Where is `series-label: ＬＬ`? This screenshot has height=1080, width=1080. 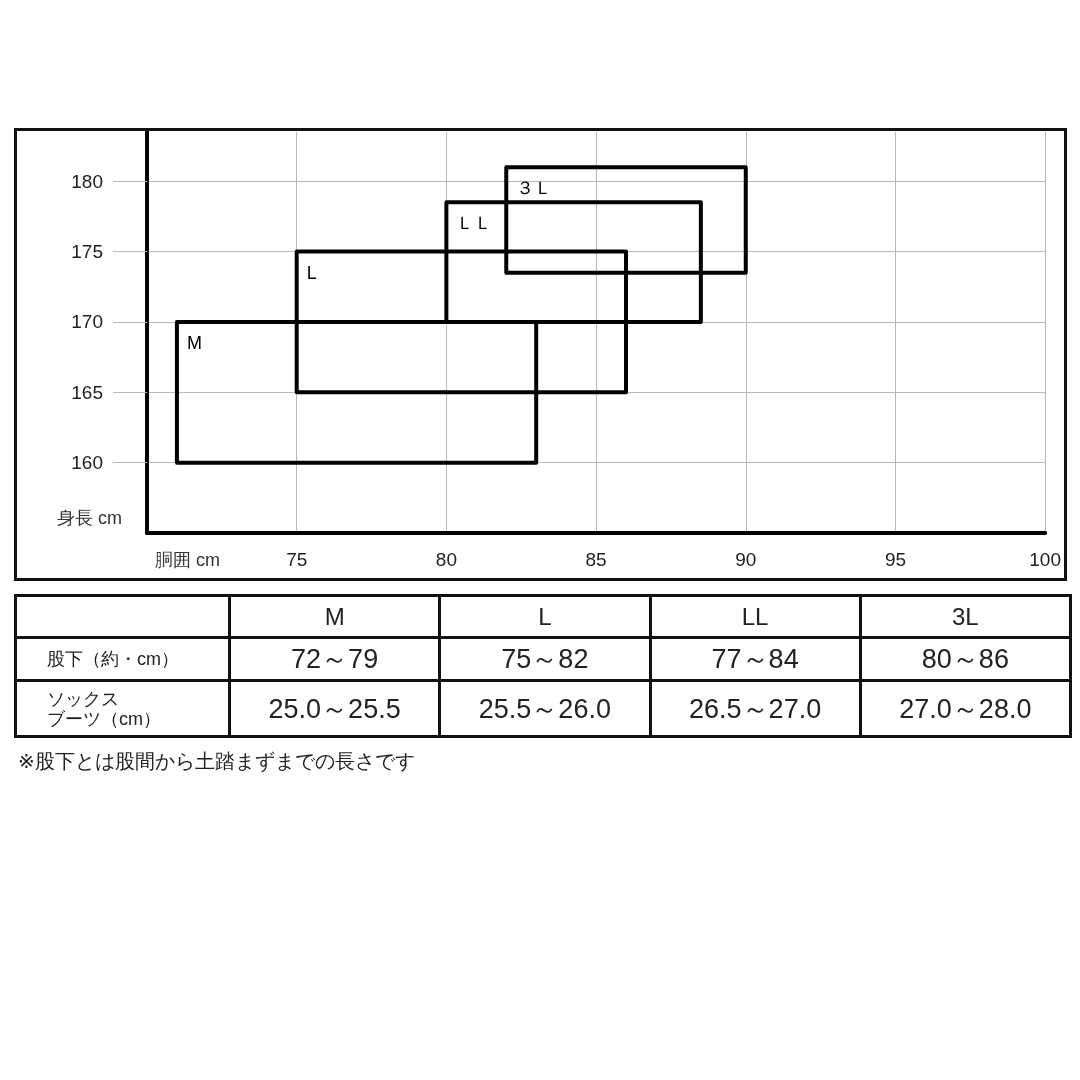 series-label: ＬＬ is located at coordinates (474, 223).